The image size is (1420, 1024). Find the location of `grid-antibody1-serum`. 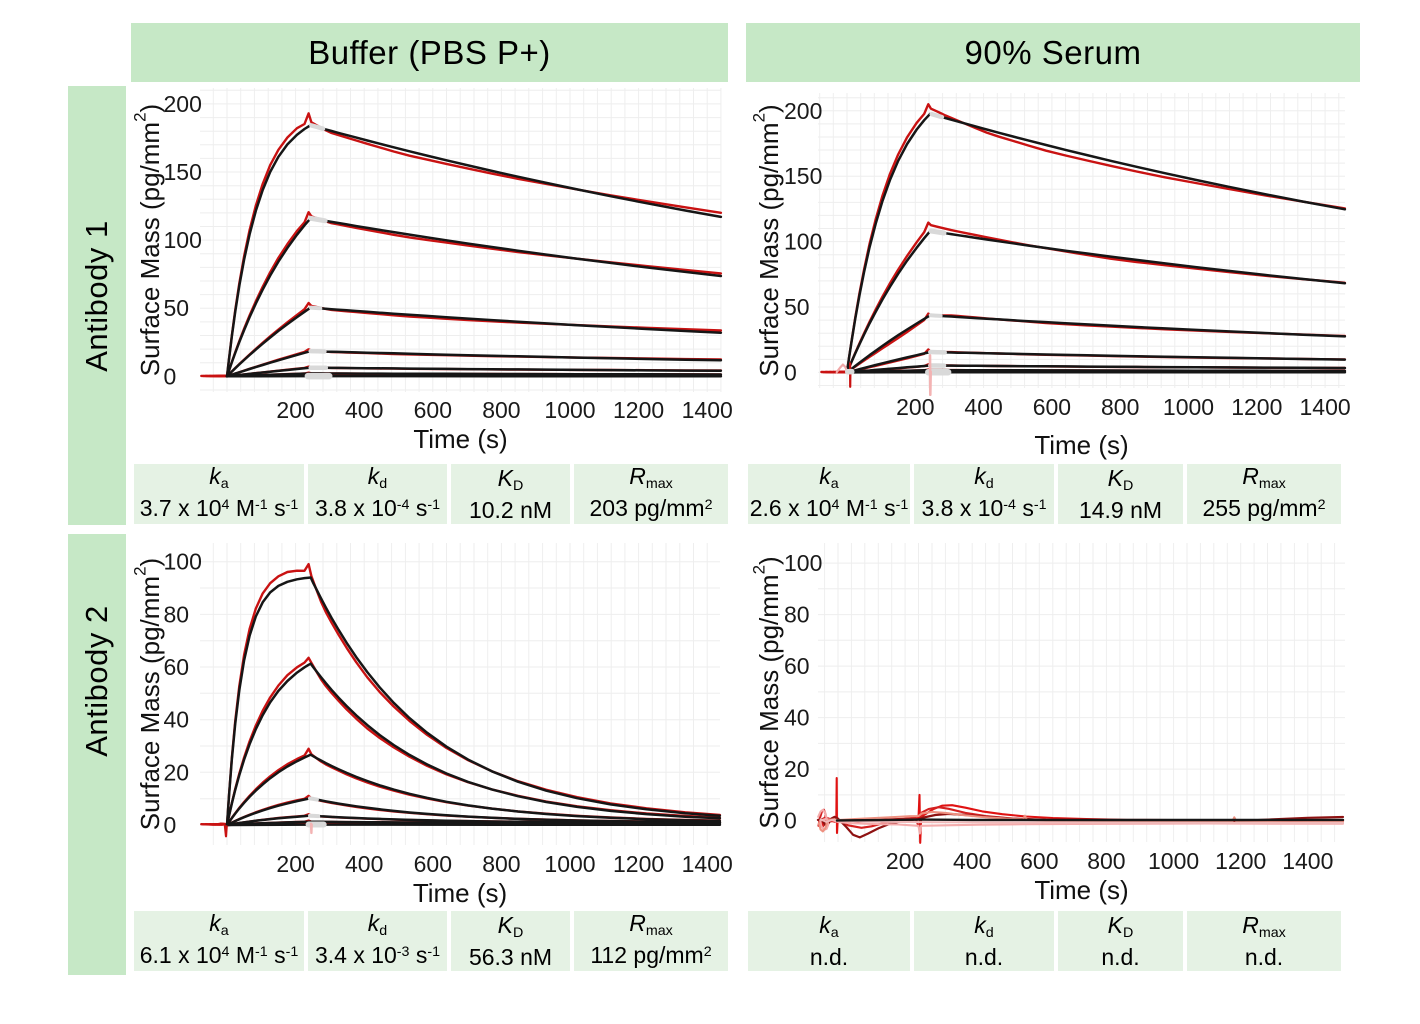

grid-antibody1-serum is located at coordinates (1081, 240).